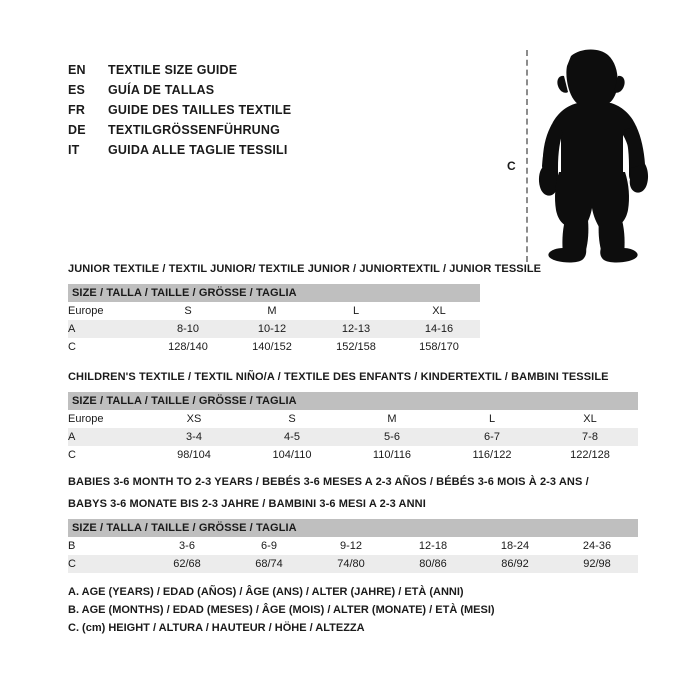 Image resolution: width=700 pixels, height=700 pixels. I want to click on children-a-4: 7-8, so click(590, 437).